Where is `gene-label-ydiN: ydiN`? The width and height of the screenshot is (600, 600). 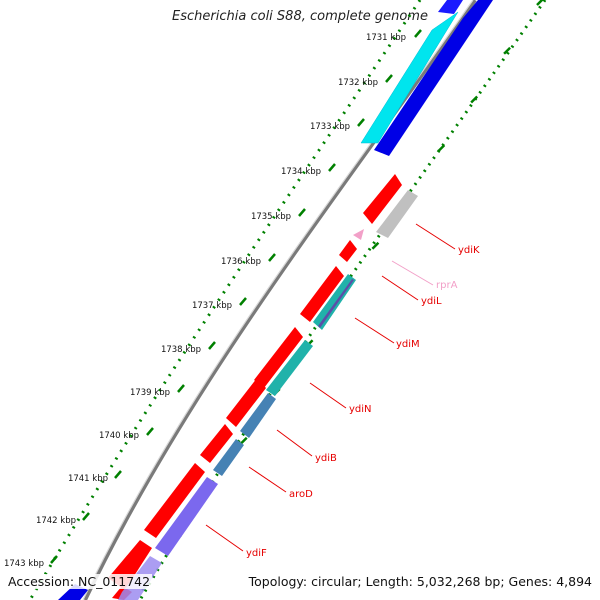 gene-label-ydiN: ydiN is located at coordinates (360, 409).